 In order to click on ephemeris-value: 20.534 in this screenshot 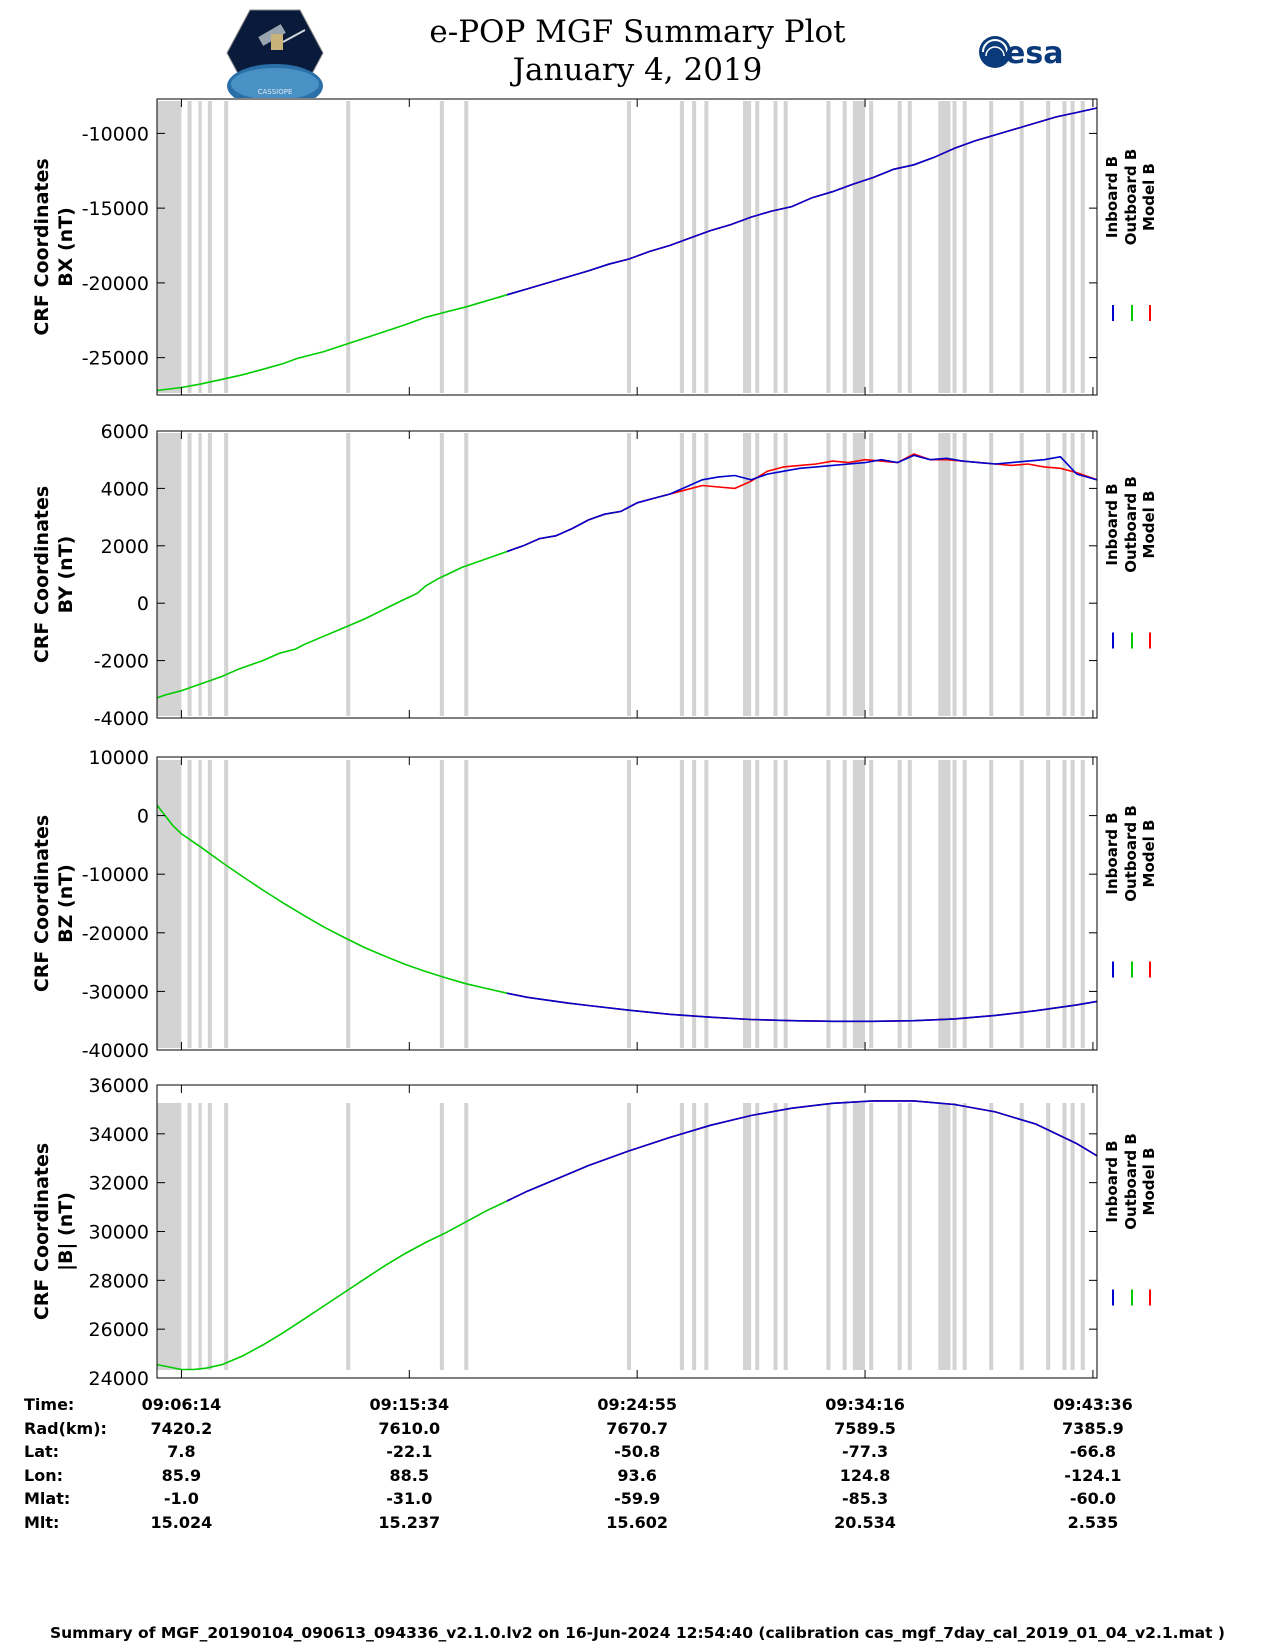, I will do `click(865, 1522)`.